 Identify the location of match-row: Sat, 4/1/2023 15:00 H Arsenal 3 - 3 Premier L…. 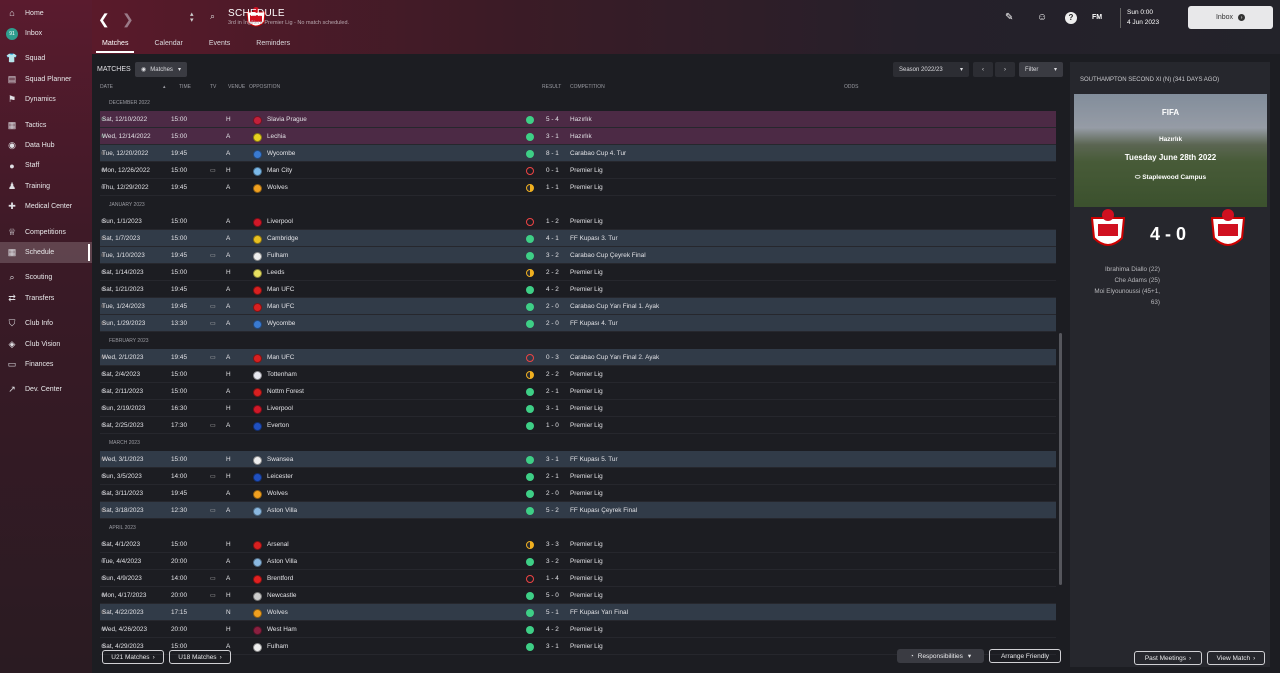
(578, 544).